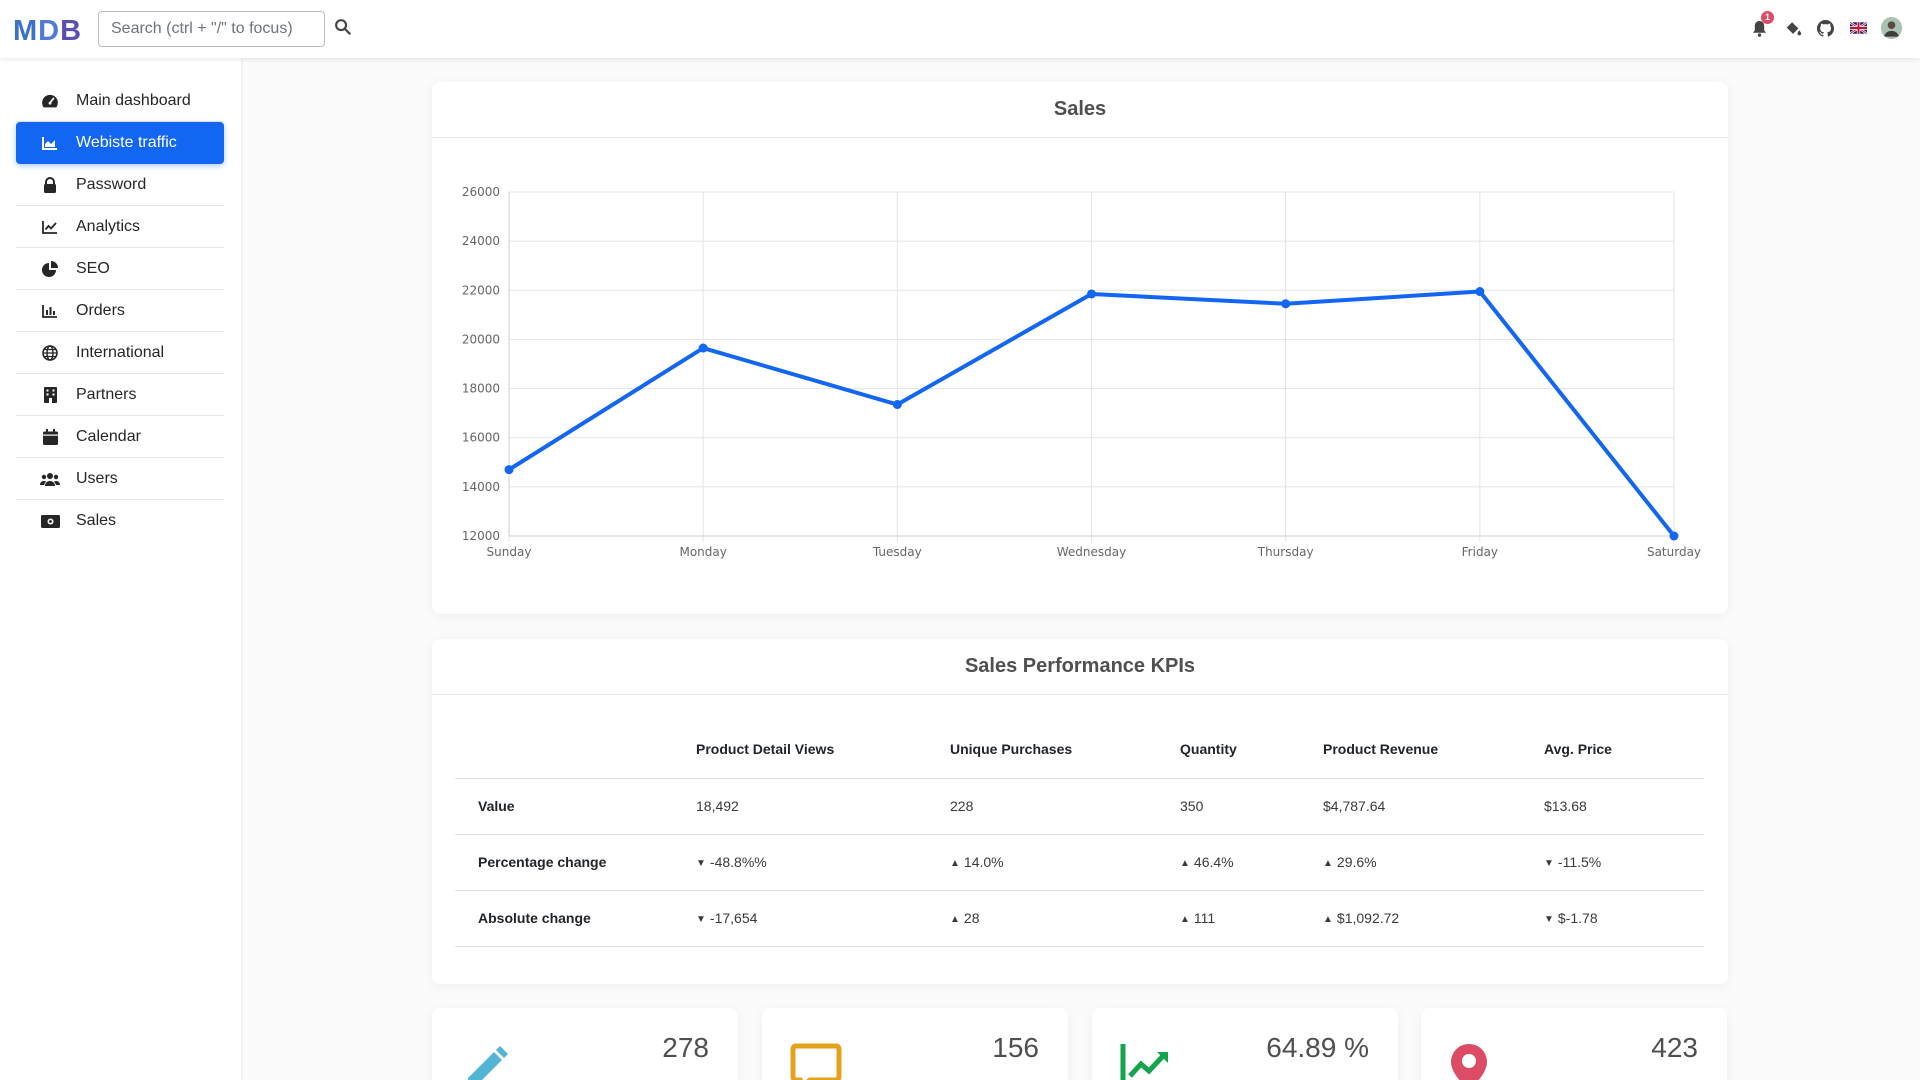 The width and height of the screenshot is (1920, 1080). I want to click on cell-value: -17,654, so click(733, 918).